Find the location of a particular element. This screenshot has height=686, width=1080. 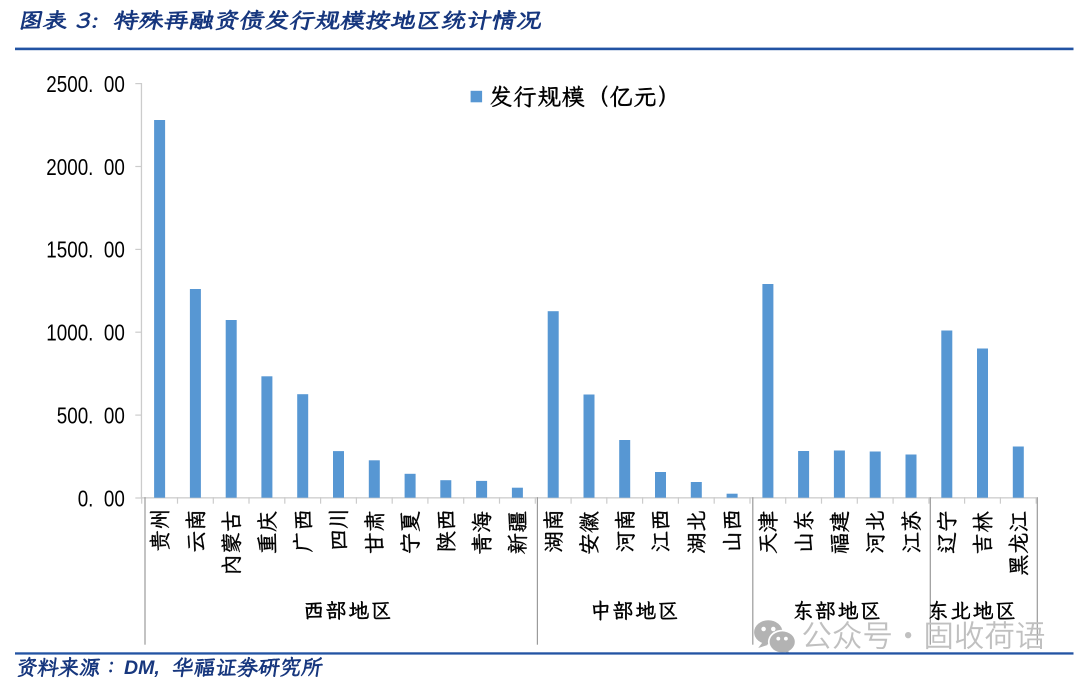

svg-text: 0. 00 is located at coordinates (101, 498).